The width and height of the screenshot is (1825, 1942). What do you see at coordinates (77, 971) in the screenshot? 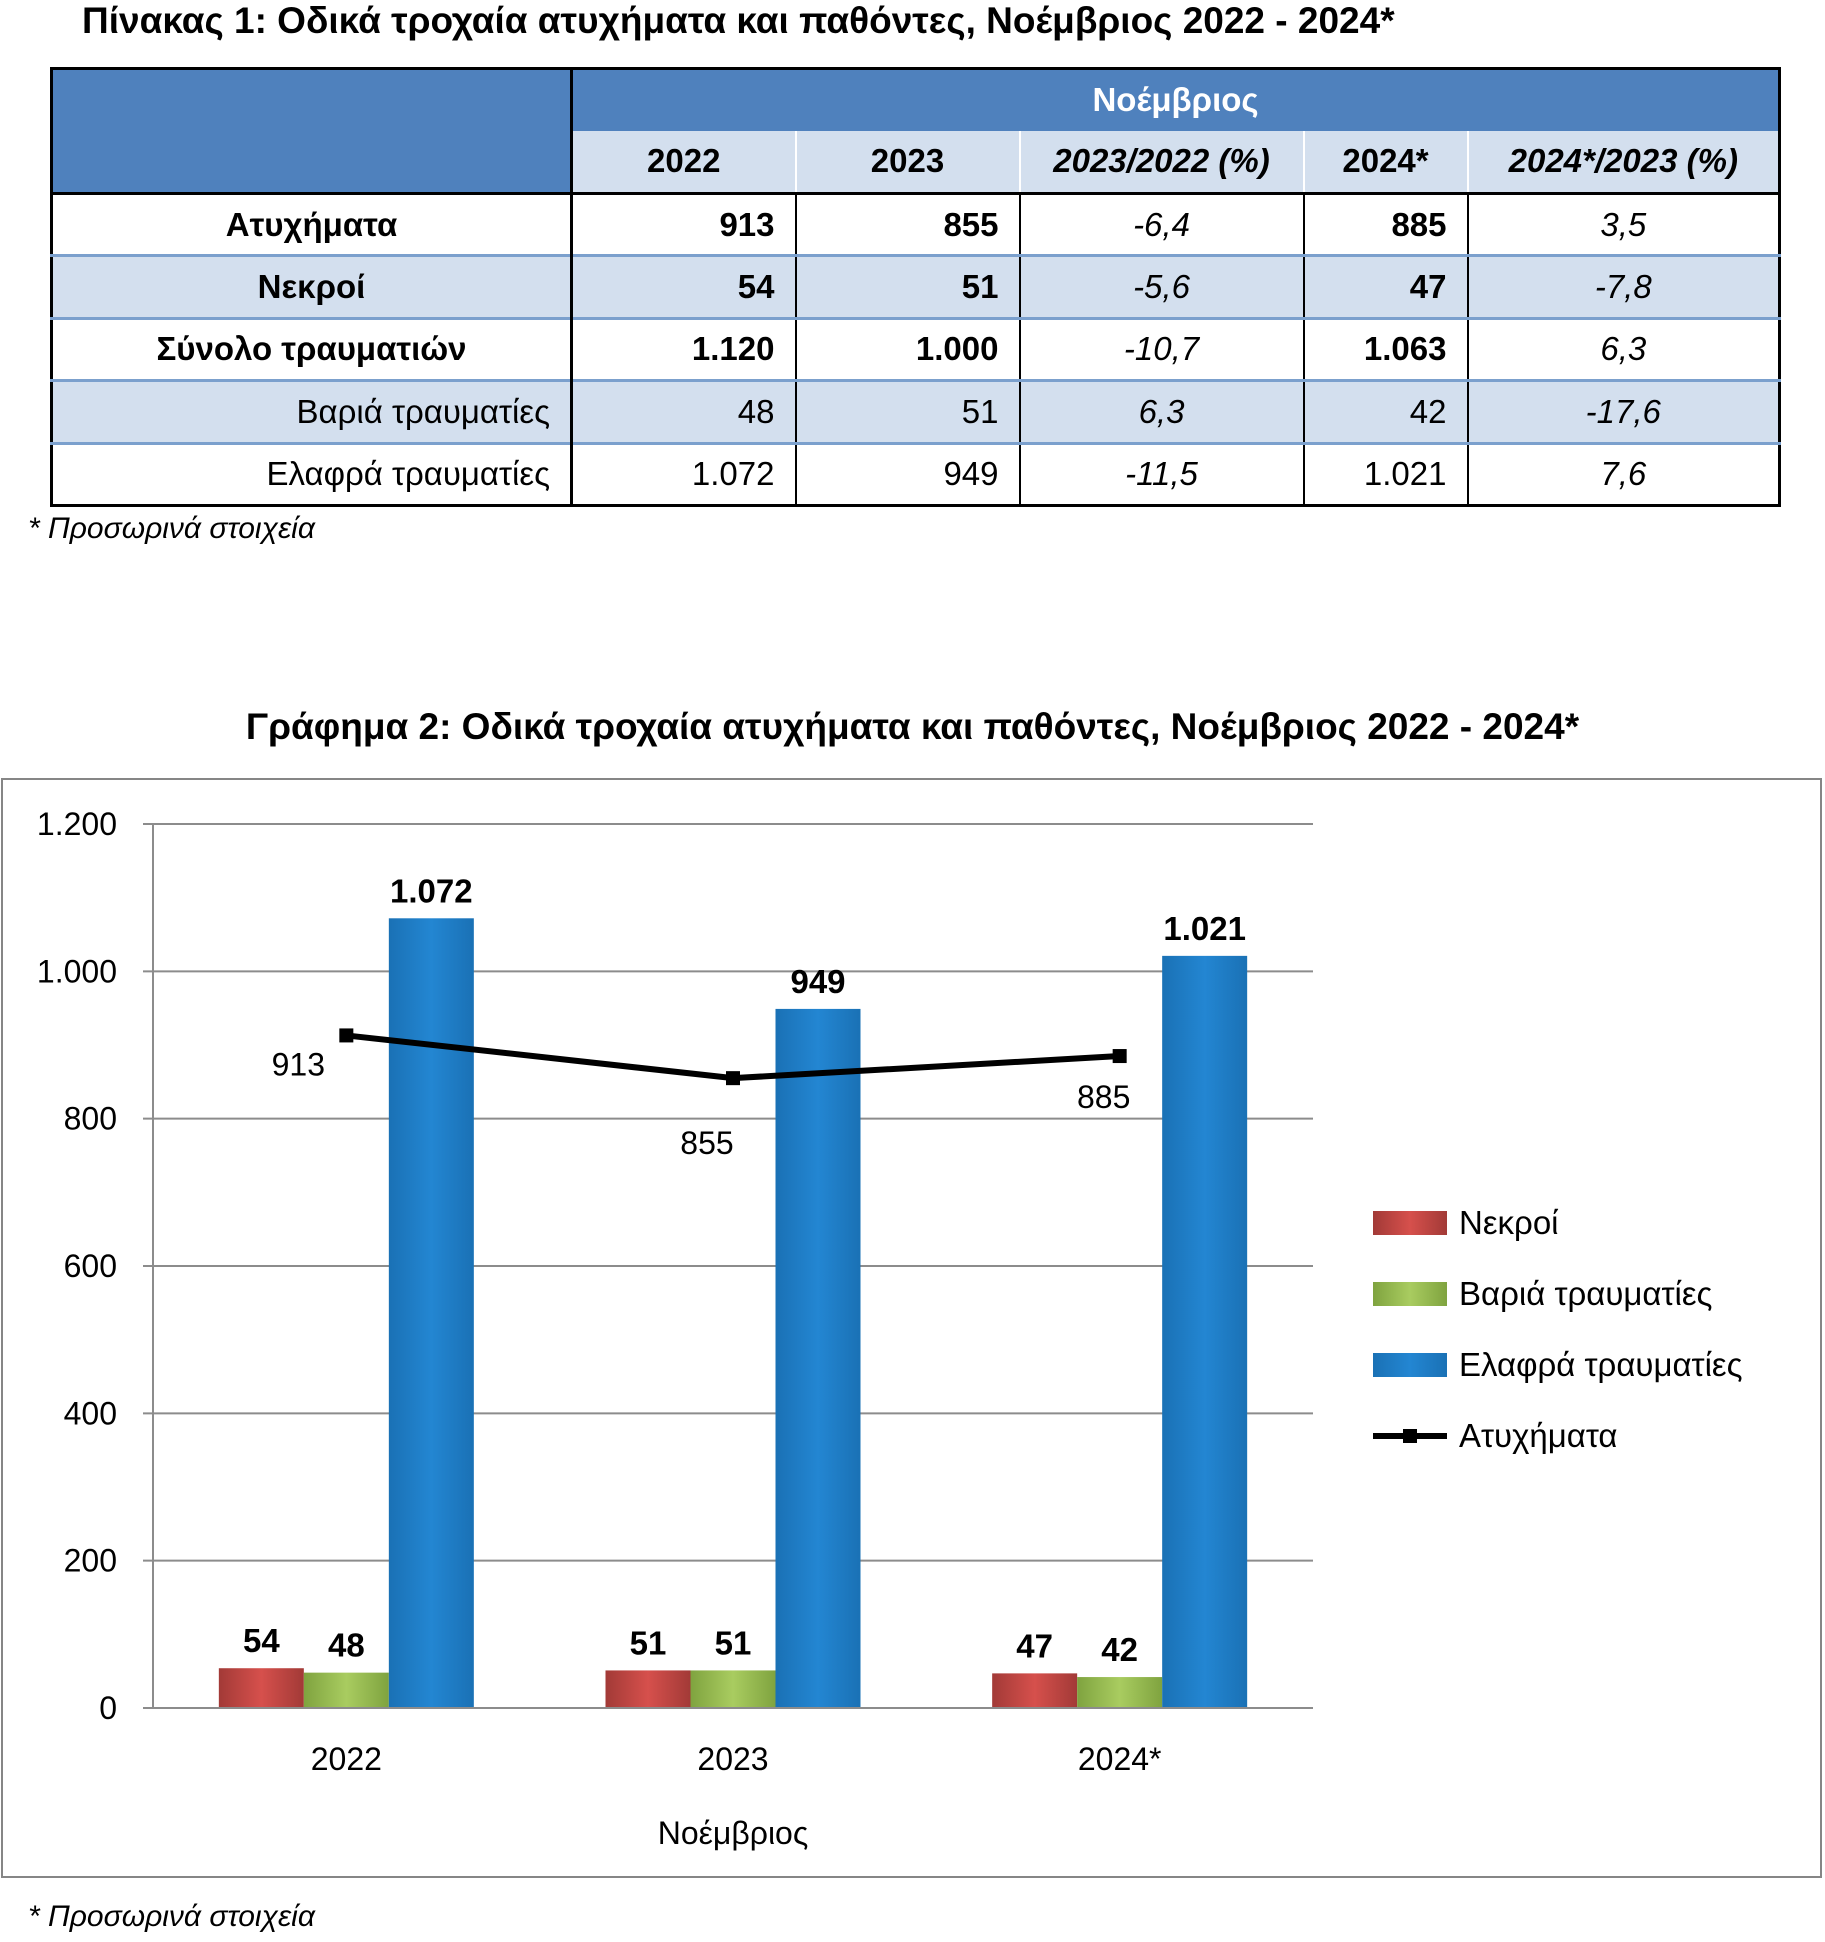
I see `y-tick-label: 1.000` at bounding box center [77, 971].